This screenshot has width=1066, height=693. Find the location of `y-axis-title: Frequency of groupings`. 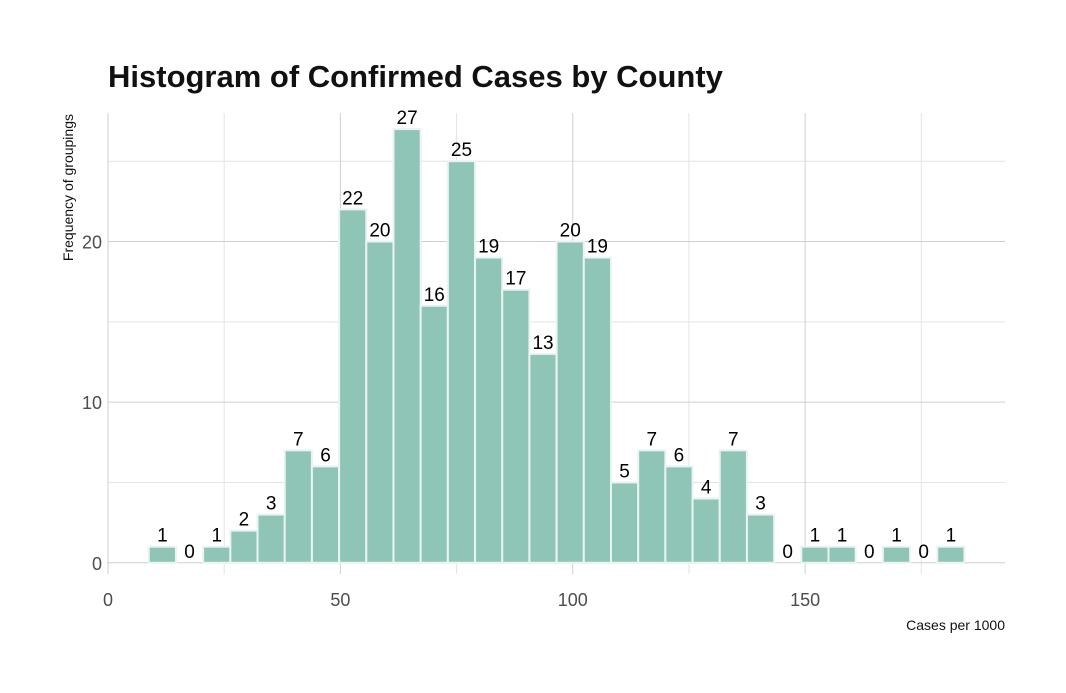

y-axis-title: Frequency of groupings is located at coordinates (68, 187).